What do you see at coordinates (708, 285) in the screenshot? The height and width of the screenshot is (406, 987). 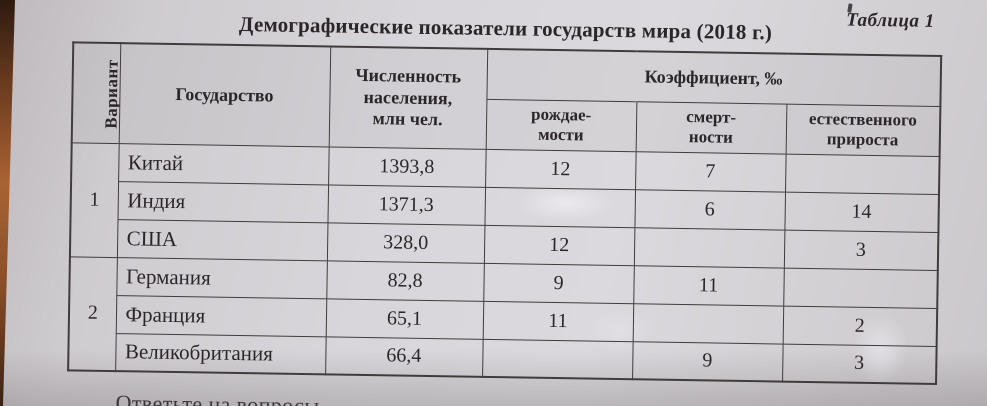 I see `cell-death-rate: 11` at bounding box center [708, 285].